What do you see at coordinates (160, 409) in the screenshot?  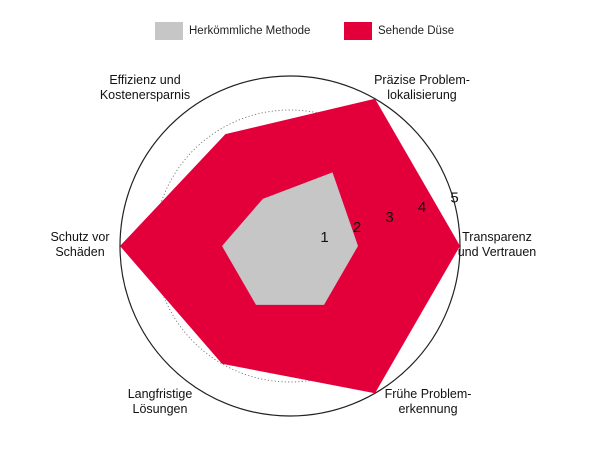 I see `axis-label-langfristige-line-2: Lösungen` at bounding box center [160, 409].